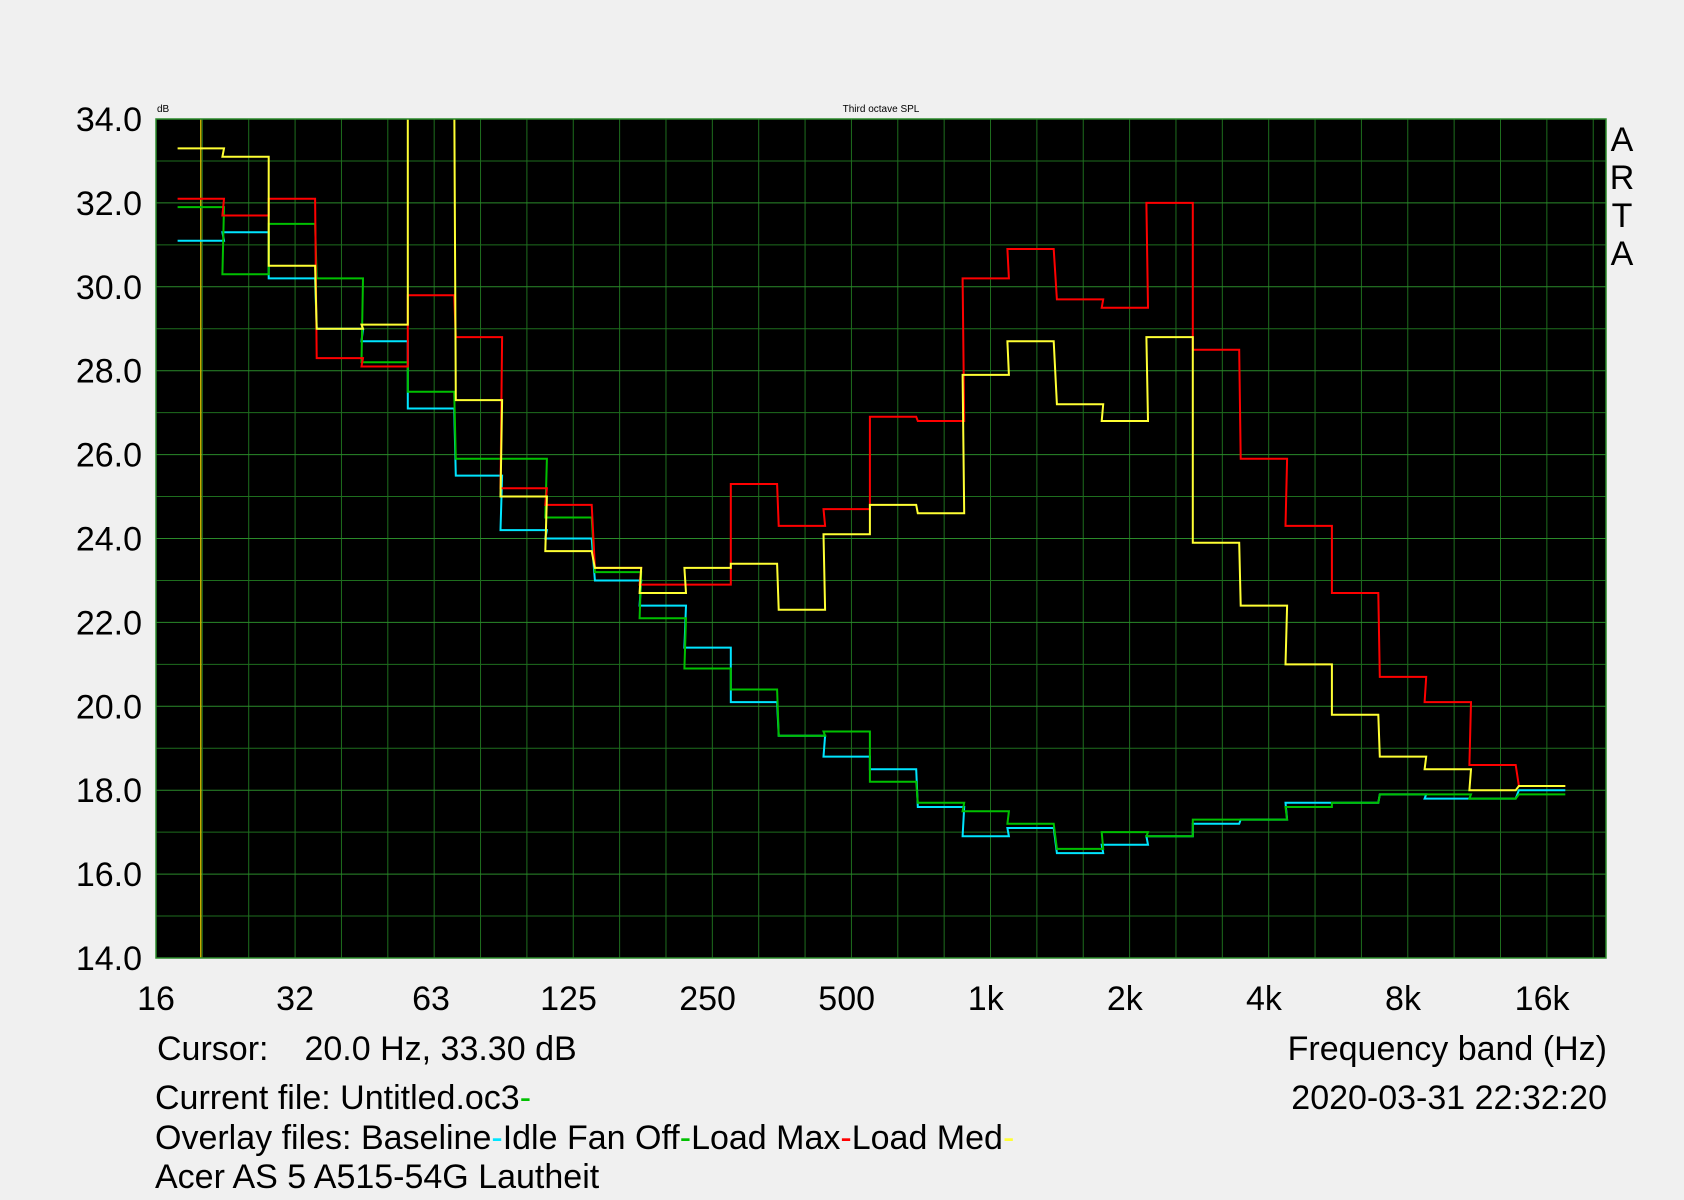 This screenshot has width=1684, height=1200. I want to click on current-file: Current file: Untitled.oc3-, so click(343, 1098).